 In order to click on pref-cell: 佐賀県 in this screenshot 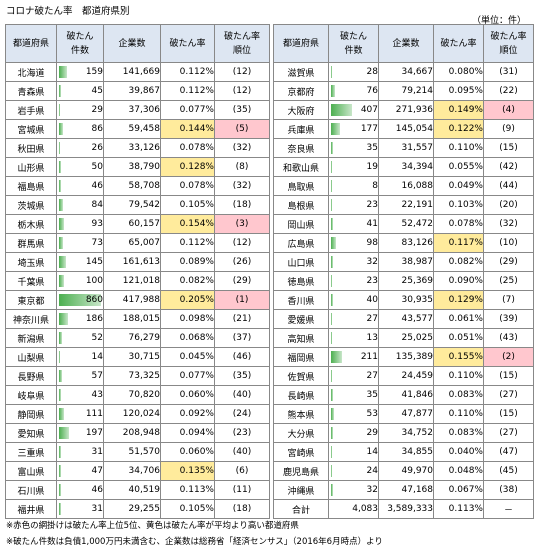, I will do `click(301, 376)`.